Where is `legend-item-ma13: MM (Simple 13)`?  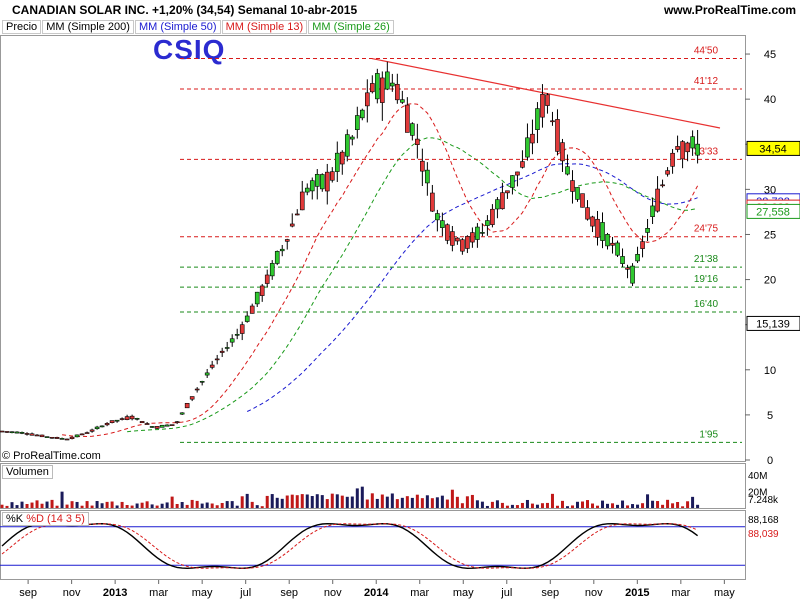
legend-item-ma13: MM (Simple 13) is located at coordinates (264, 27).